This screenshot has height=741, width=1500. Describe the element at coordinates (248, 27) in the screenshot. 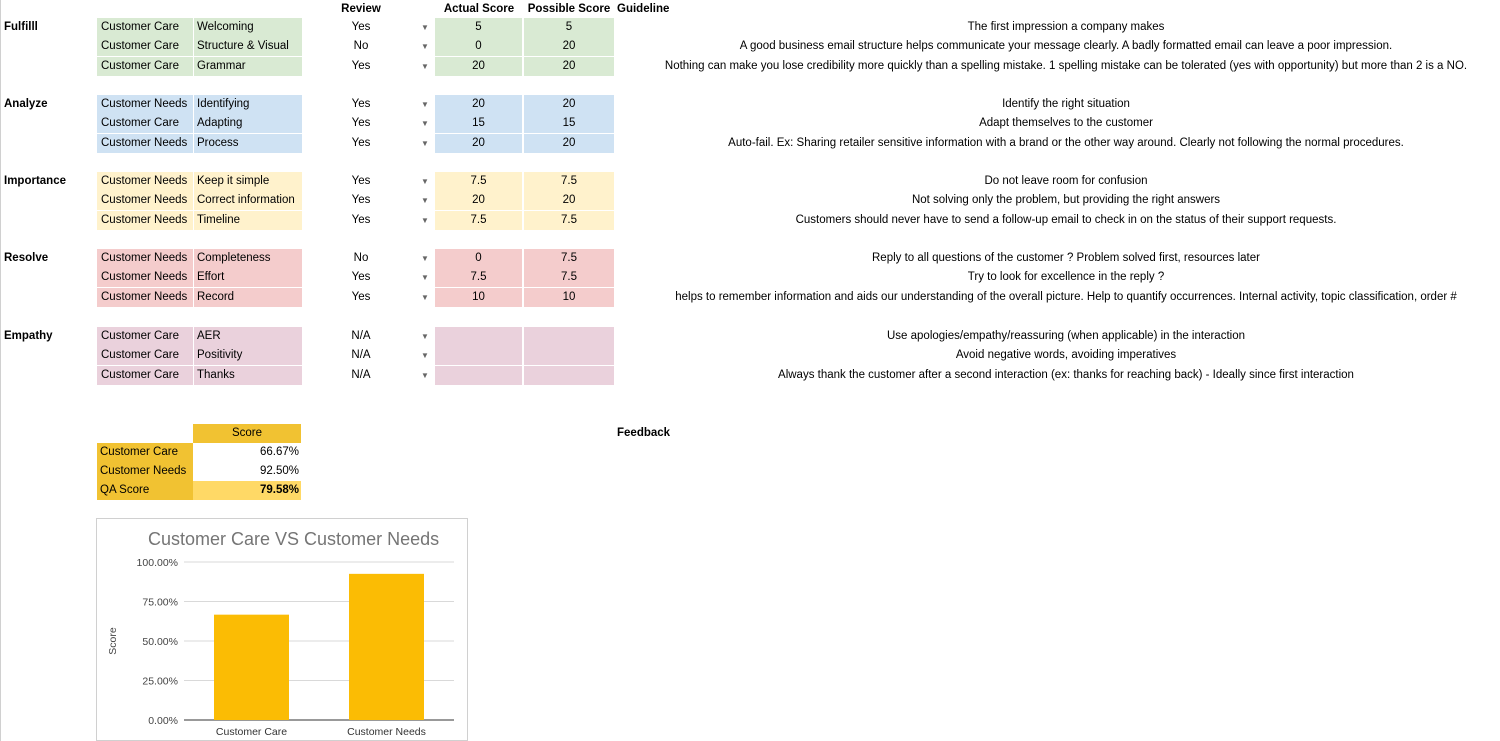

I see `criterion-cell: Welcoming` at that location.